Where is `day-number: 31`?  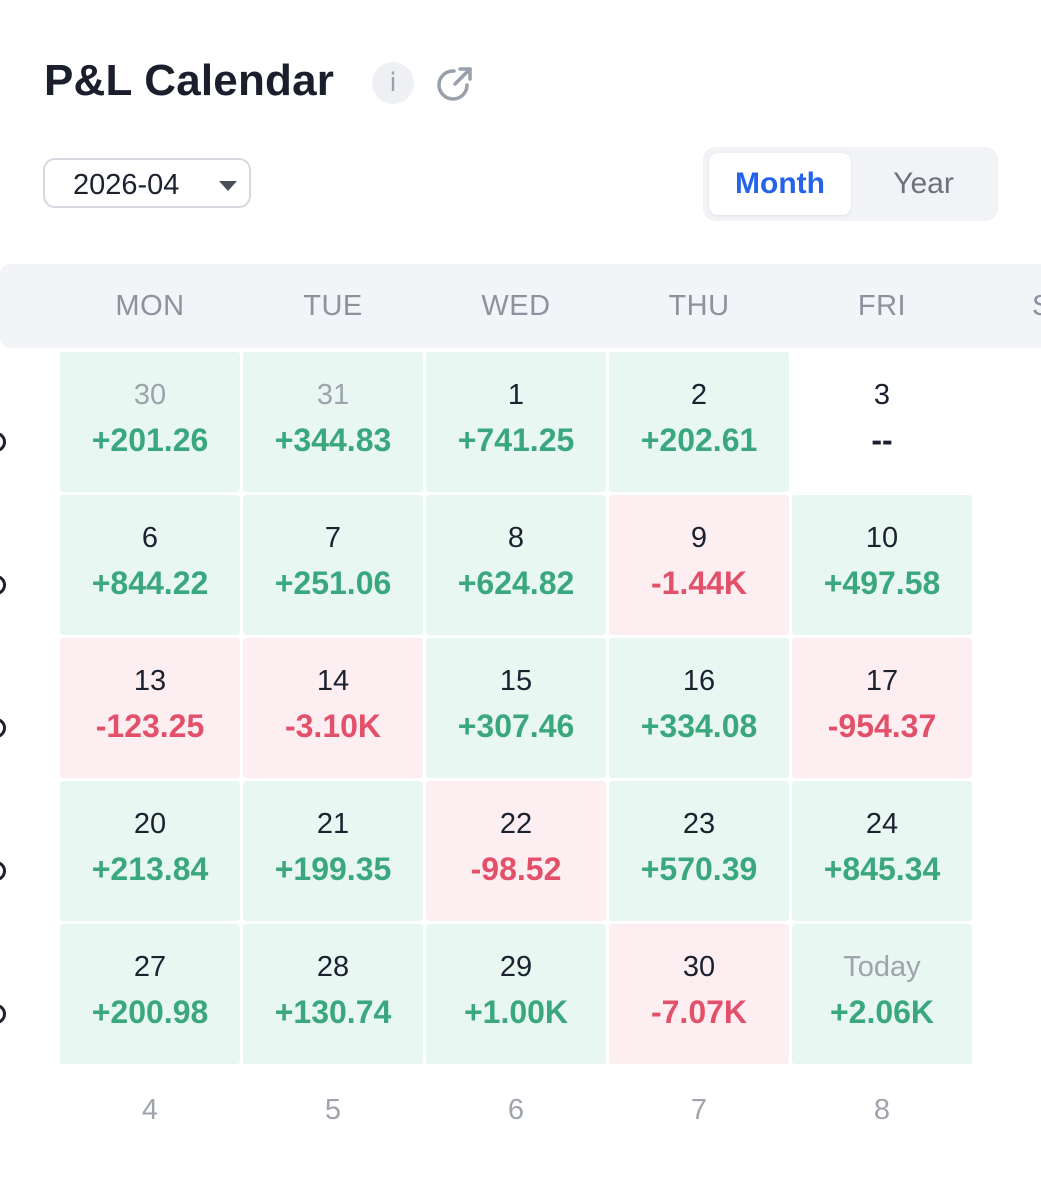 day-number: 31 is located at coordinates (333, 395).